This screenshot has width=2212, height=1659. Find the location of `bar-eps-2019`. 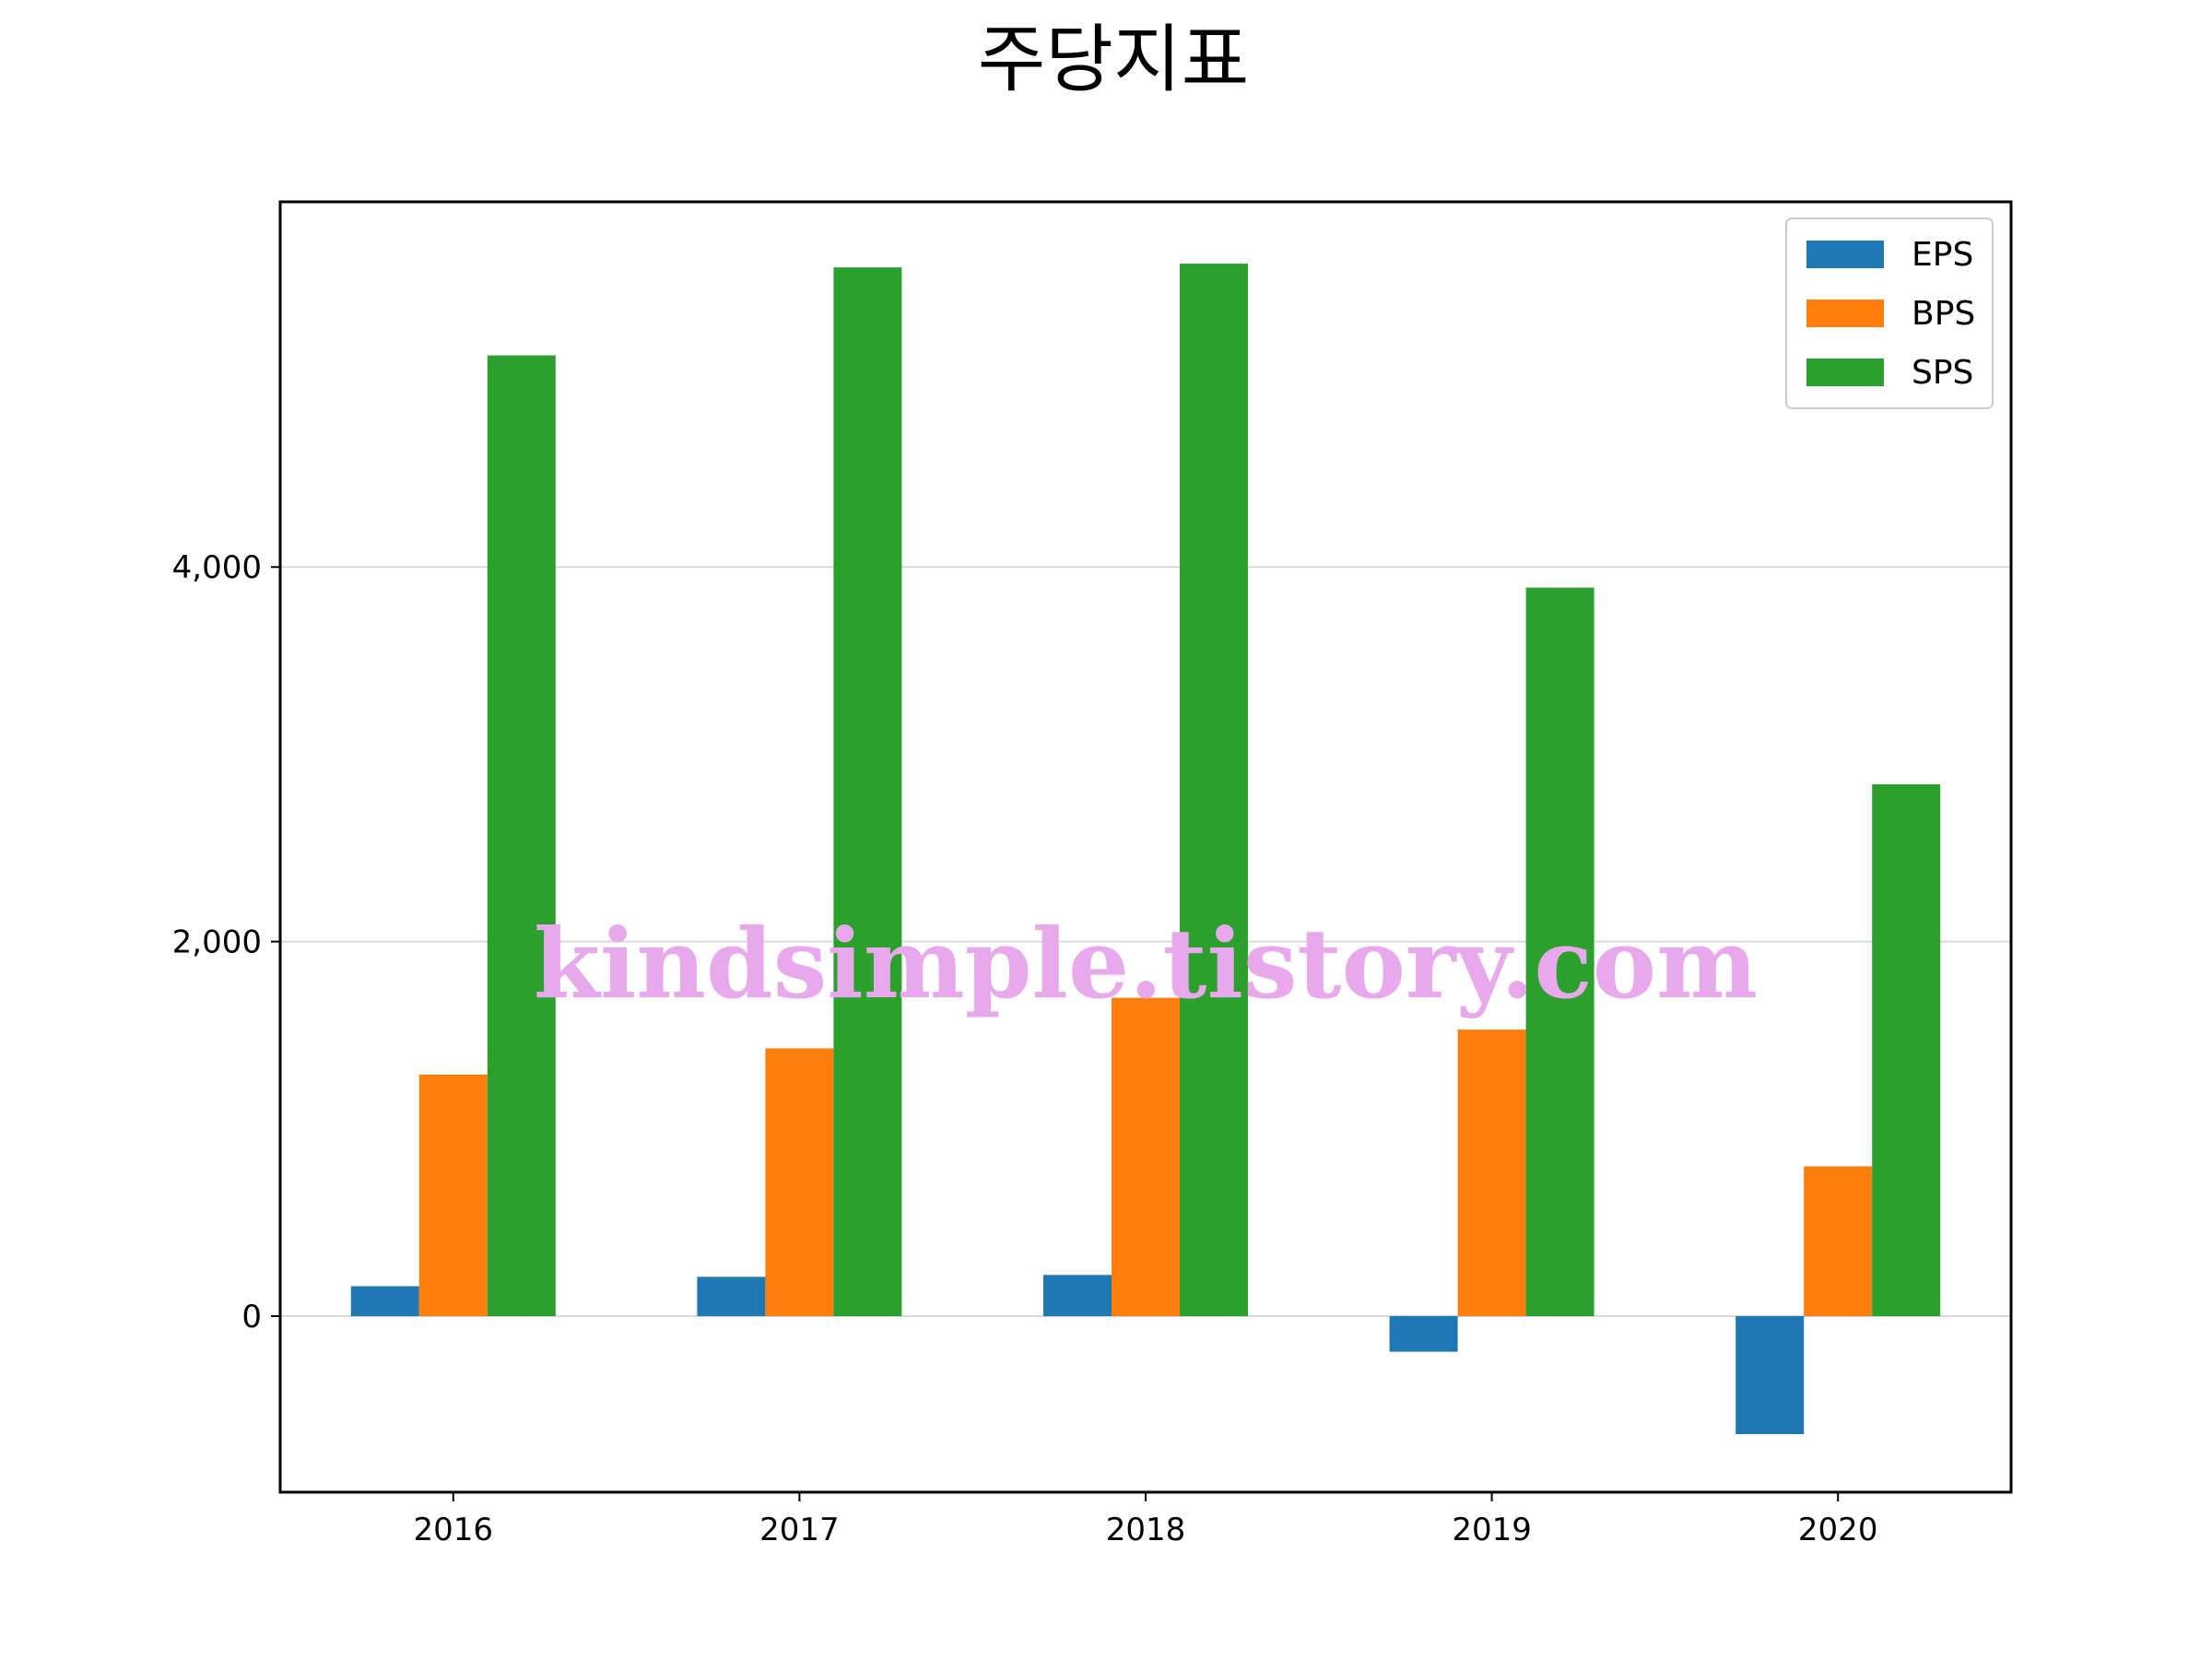

bar-eps-2019 is located at coordinates (1423, 1333).